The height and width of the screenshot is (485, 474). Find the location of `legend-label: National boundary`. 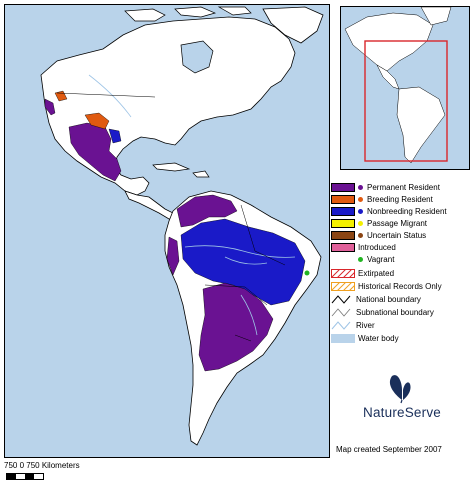

legend-label: National boundary is located at coordinates (388, 299).